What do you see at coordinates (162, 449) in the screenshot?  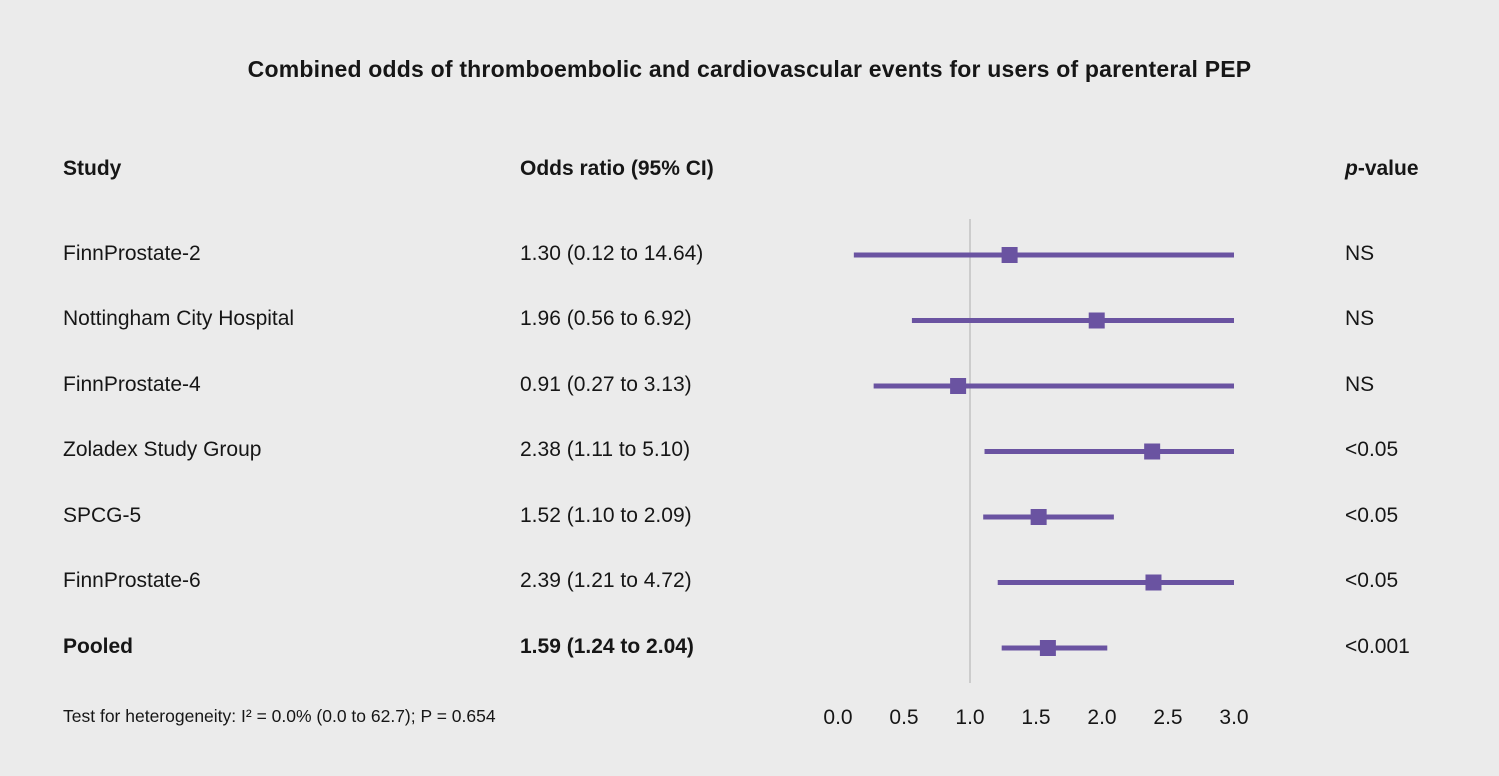 I see `study-name: Zoladex Study Group` at bounding box center [162, 449].